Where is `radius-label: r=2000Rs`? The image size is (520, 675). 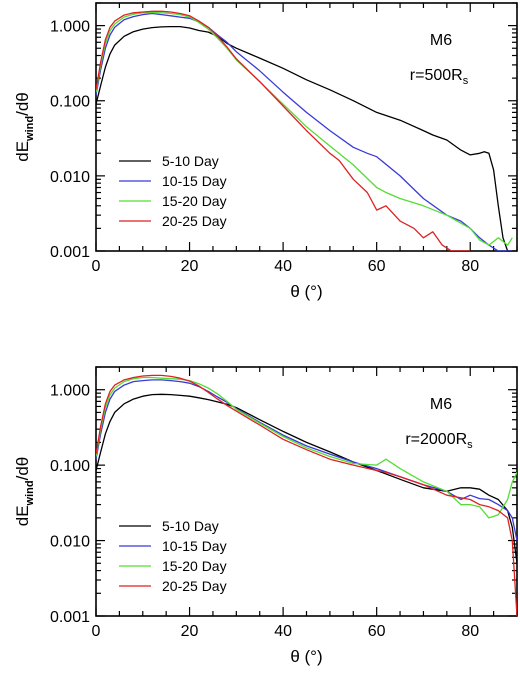
radius-label: r=2000Rs is located at coordinates (439, 441).